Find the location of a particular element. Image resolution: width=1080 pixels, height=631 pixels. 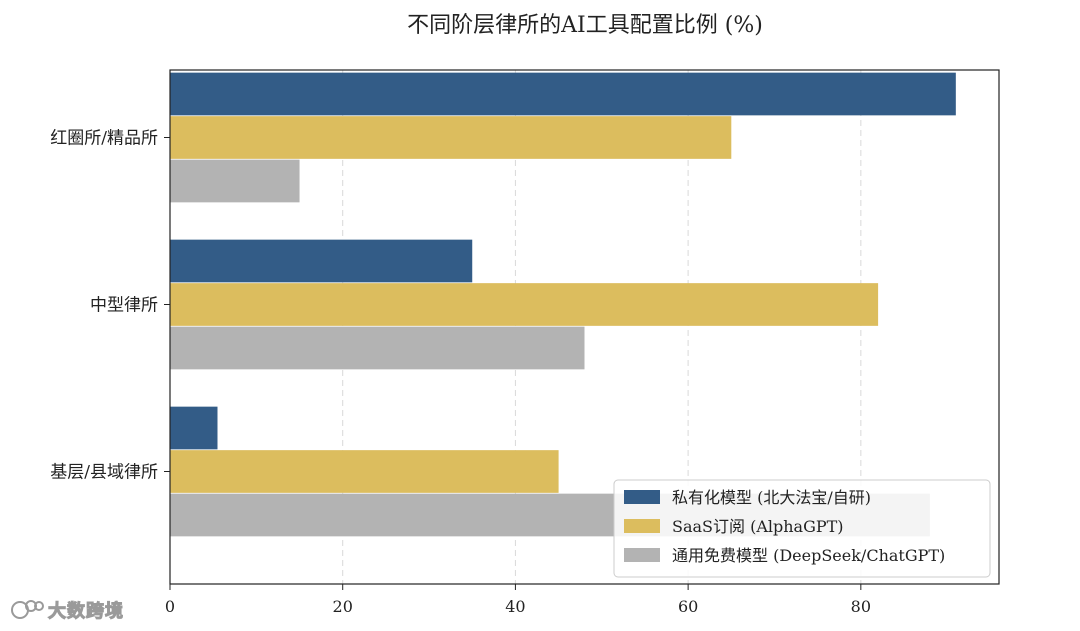

watermark: 大数跨境 is located at coordinates (80, 610).